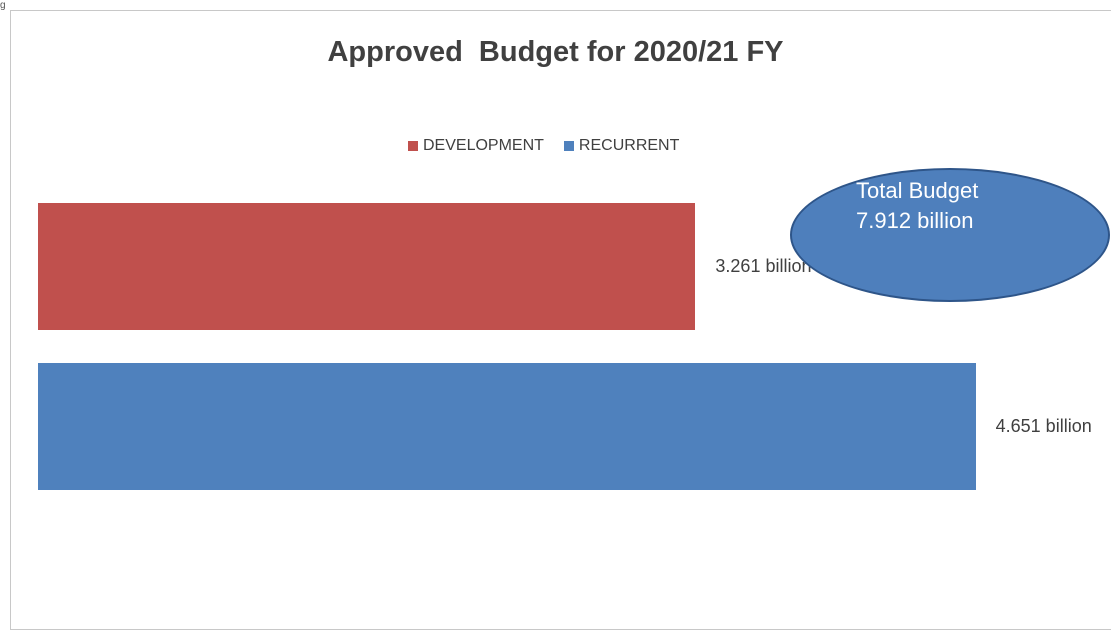 The image size is (1111, 630). I want to click on total-budget-text: Total Budget 7.912 billion, so click(917, 206).